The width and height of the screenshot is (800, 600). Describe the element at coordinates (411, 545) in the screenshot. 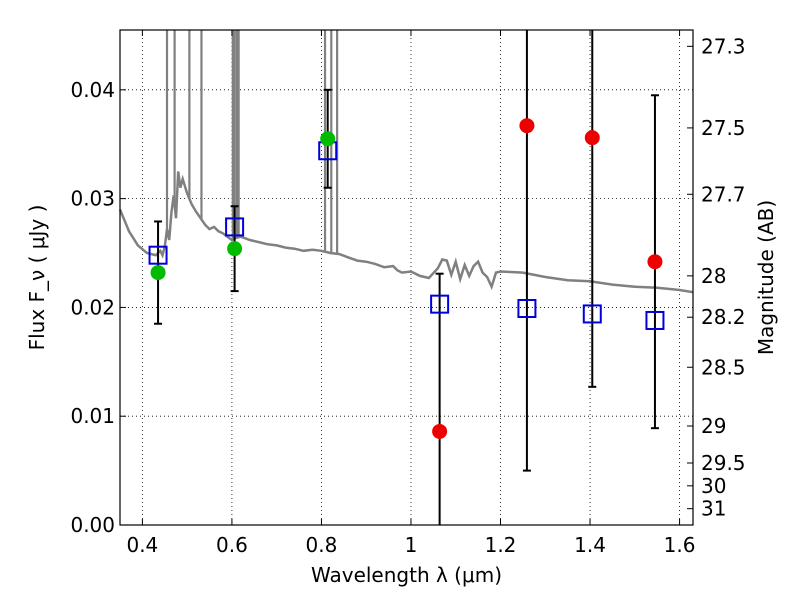

I see `x-tick-label: 1` at that location.